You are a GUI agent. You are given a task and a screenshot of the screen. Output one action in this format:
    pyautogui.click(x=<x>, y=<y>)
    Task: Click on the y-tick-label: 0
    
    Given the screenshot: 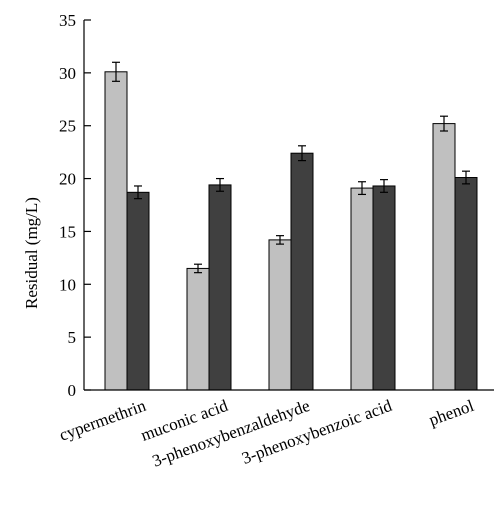 What is the action you would take?
    pyautogui.click(x=72, y=390)
    